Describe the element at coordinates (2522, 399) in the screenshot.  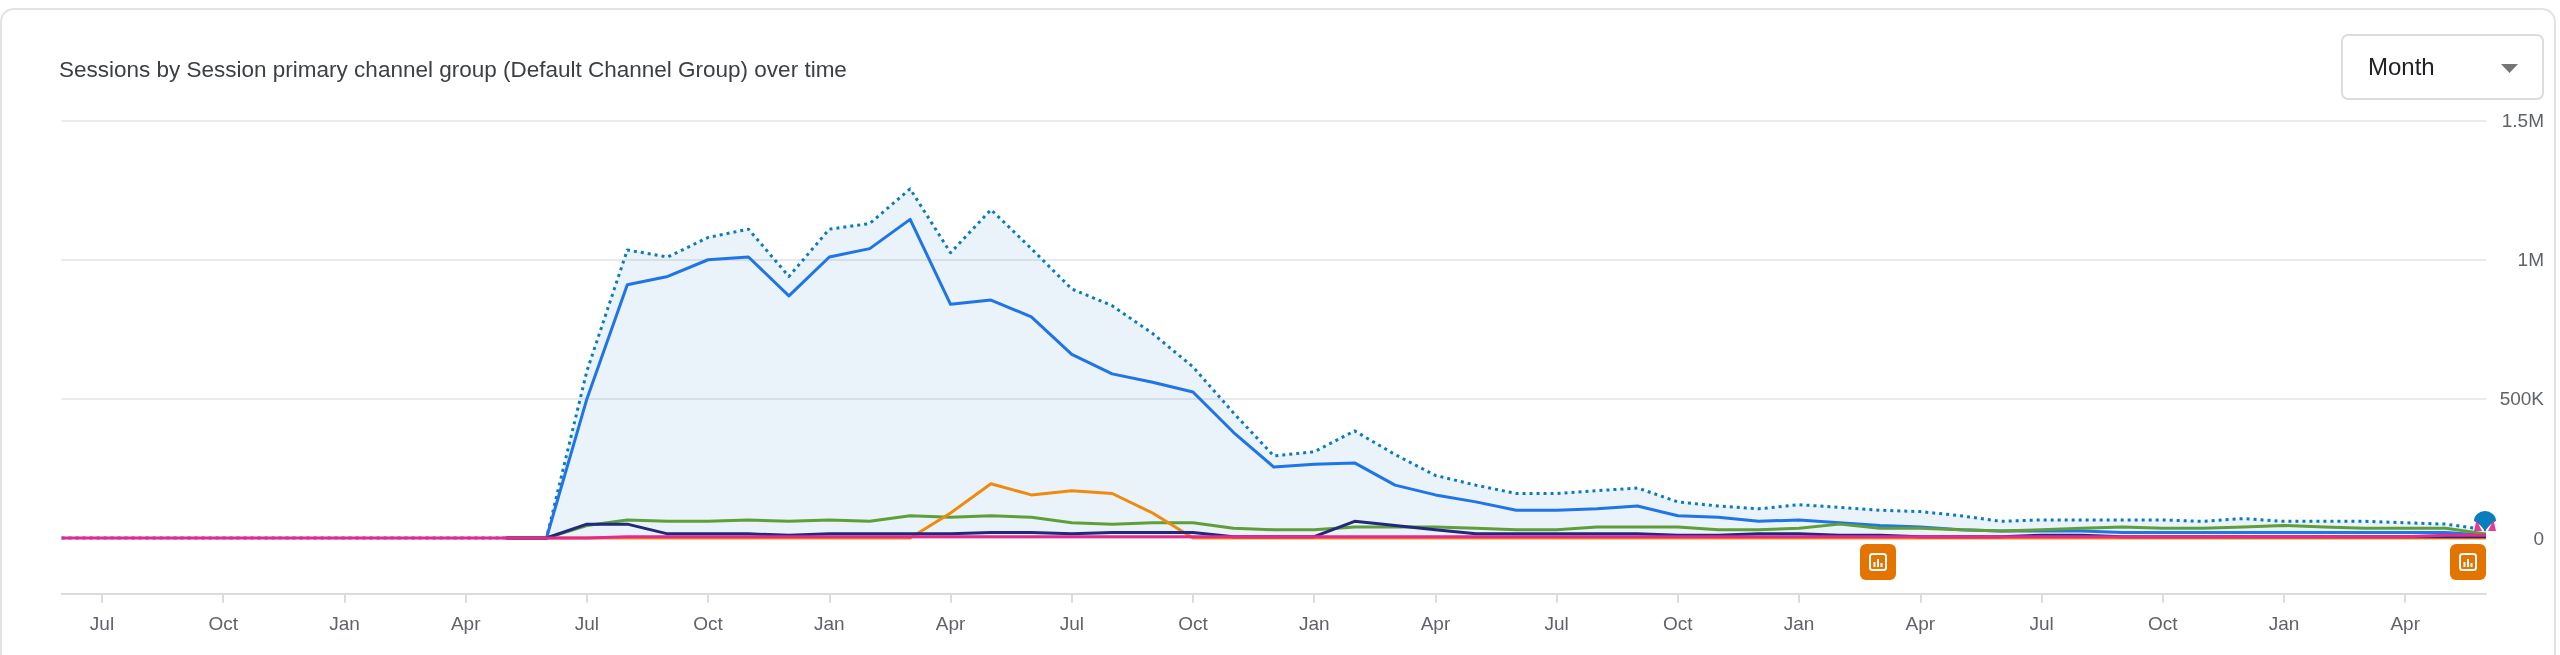
I see `y-tick-label: 500K` at that location.